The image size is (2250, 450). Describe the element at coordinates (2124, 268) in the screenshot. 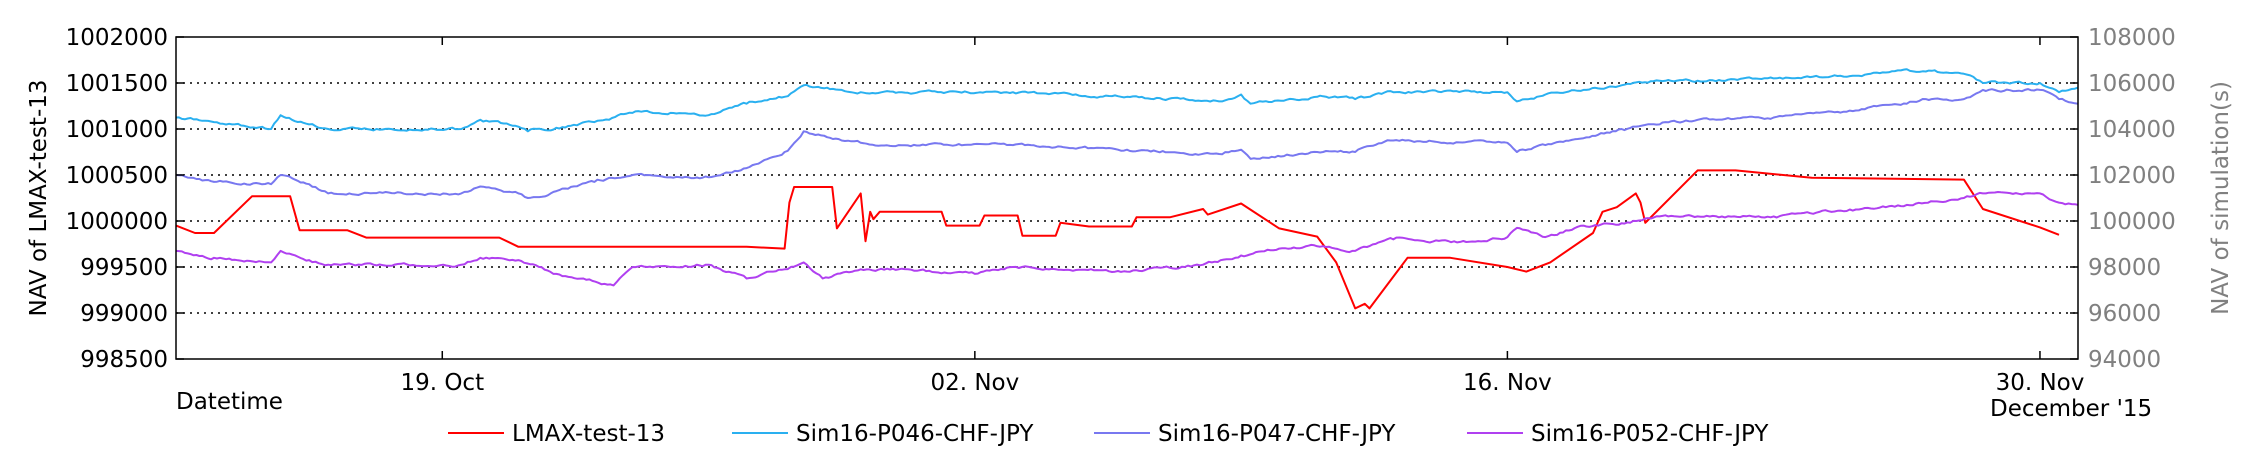

I see `right-tick-label: 98000` at that location.